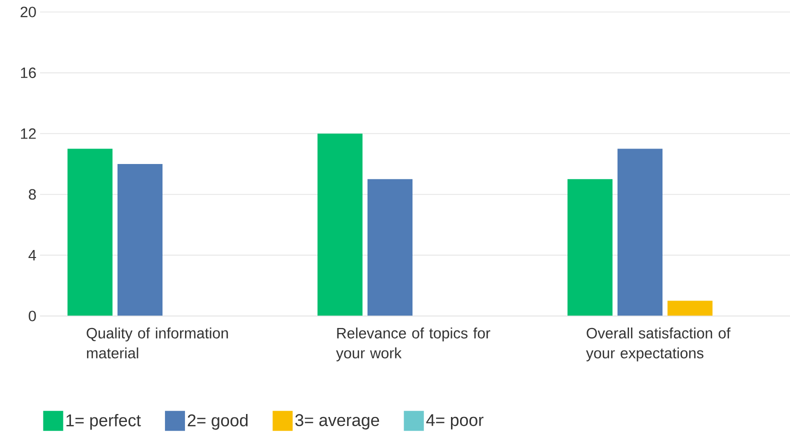 This screenshot has width=790, height=441. I want to click on y-tick-label: 8, so click(32, 194).